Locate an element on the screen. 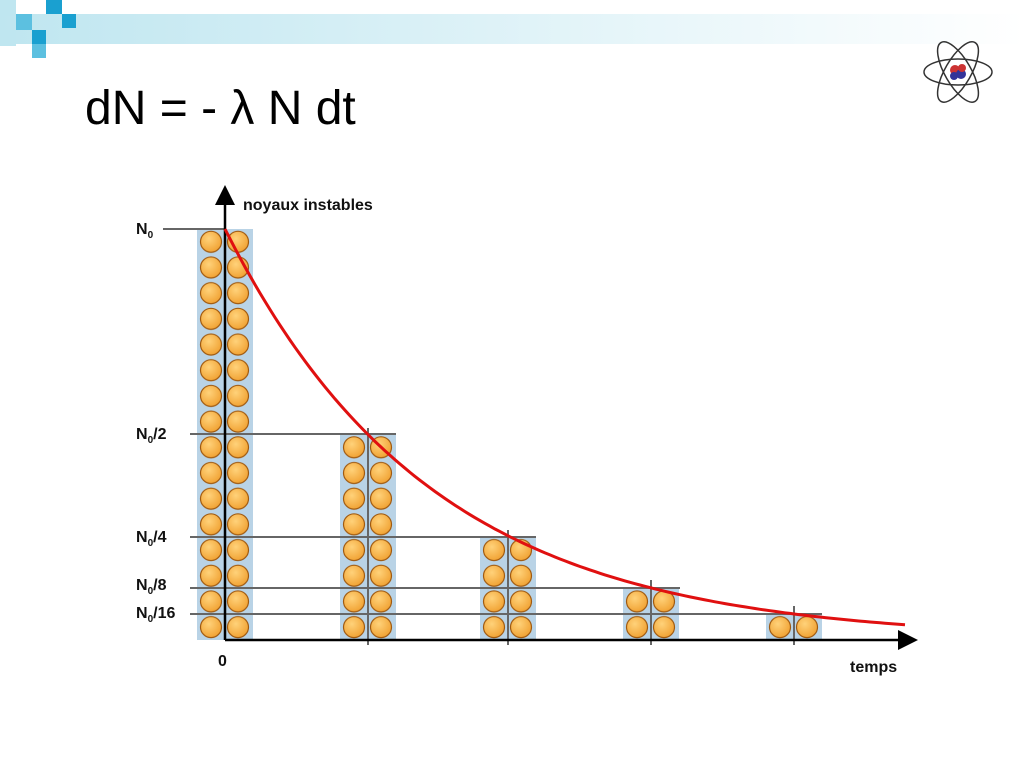 The width and height of the screenshot is (1024, 768). level-label-suffix: /16 is located at coordinates (164, 613).